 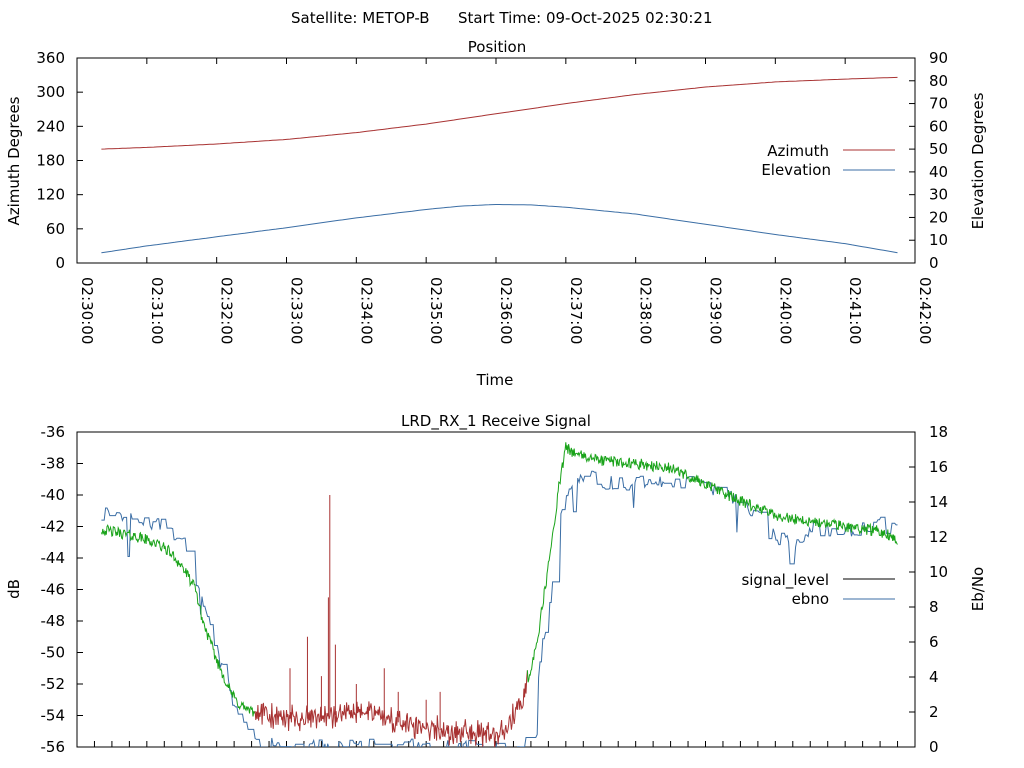 I want to click on time-tick-label: 02:37:00, so click(x=576, y=310).